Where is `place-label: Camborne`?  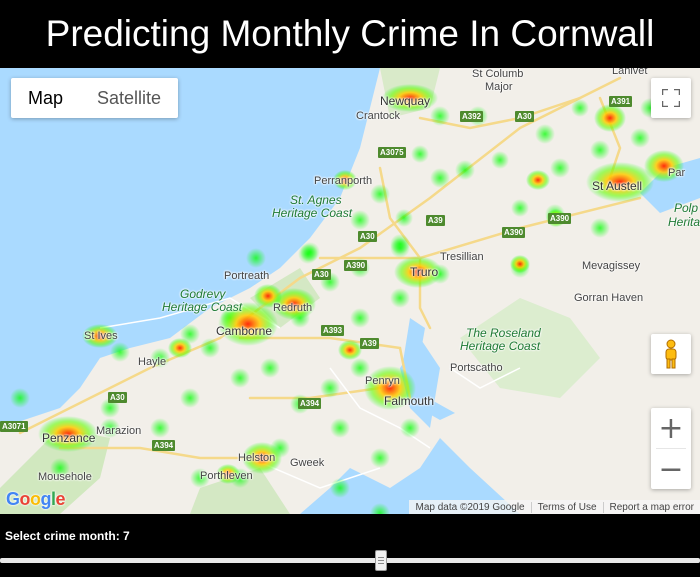
place-label: Camborne is located at coordinates (244, 331).